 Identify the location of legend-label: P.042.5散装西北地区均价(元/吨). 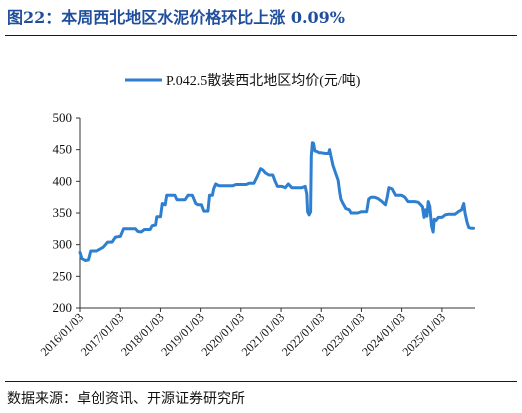
(263, 81).